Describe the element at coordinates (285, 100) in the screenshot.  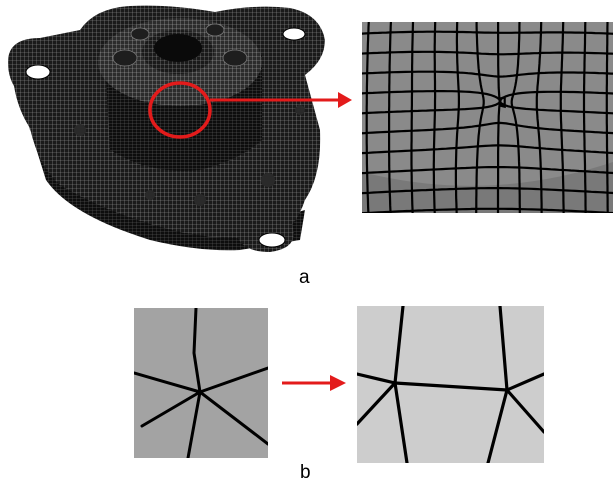
I see `zoom-arrow` at that location.